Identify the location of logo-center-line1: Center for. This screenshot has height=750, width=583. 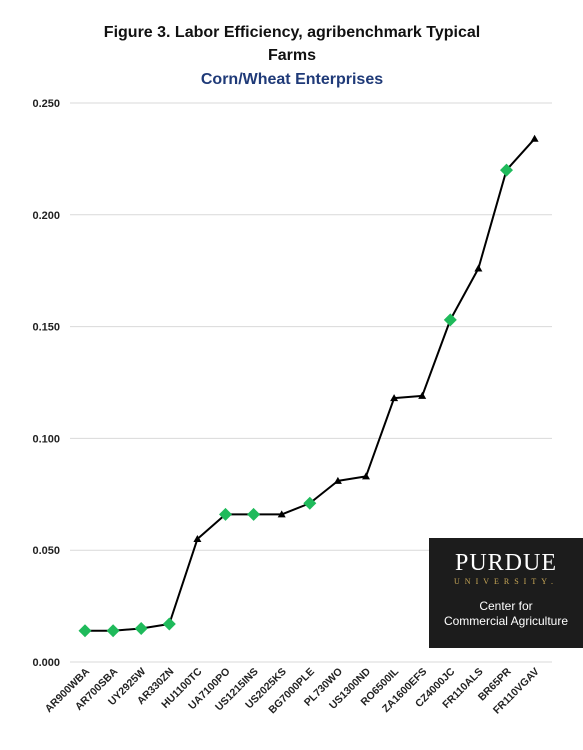
(506, 606).